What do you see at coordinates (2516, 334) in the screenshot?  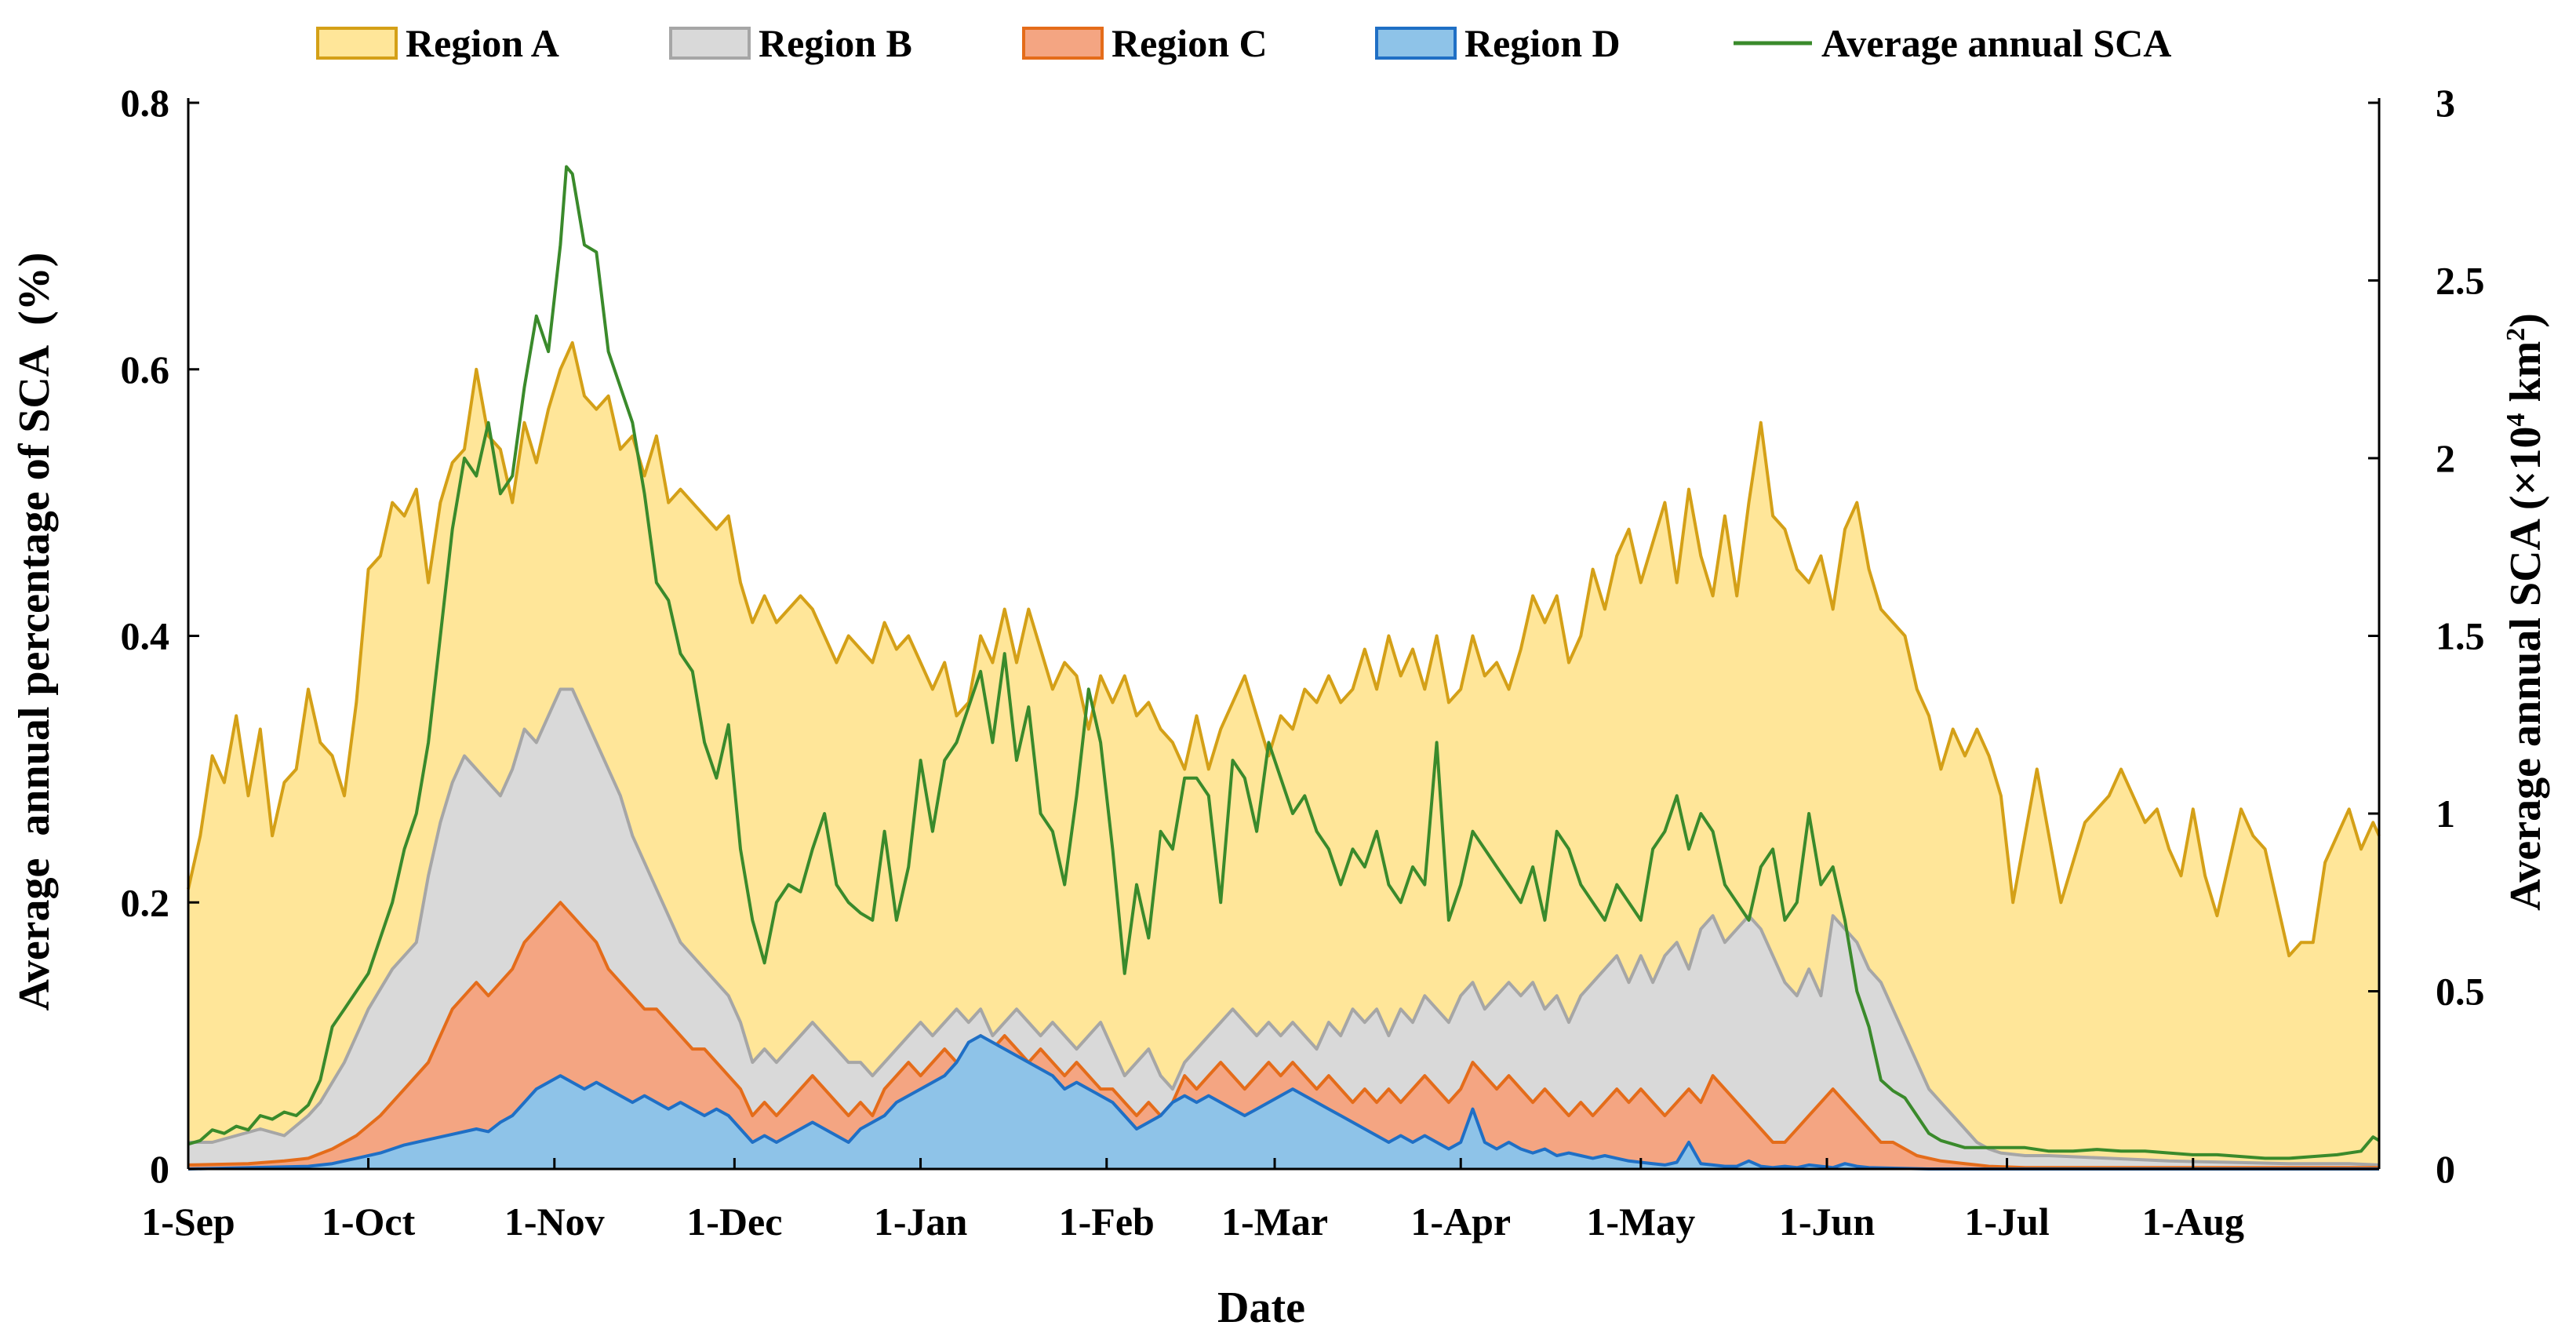 I see `y2-axis-title-sup2: 2` at bounding box center [2516, 334].